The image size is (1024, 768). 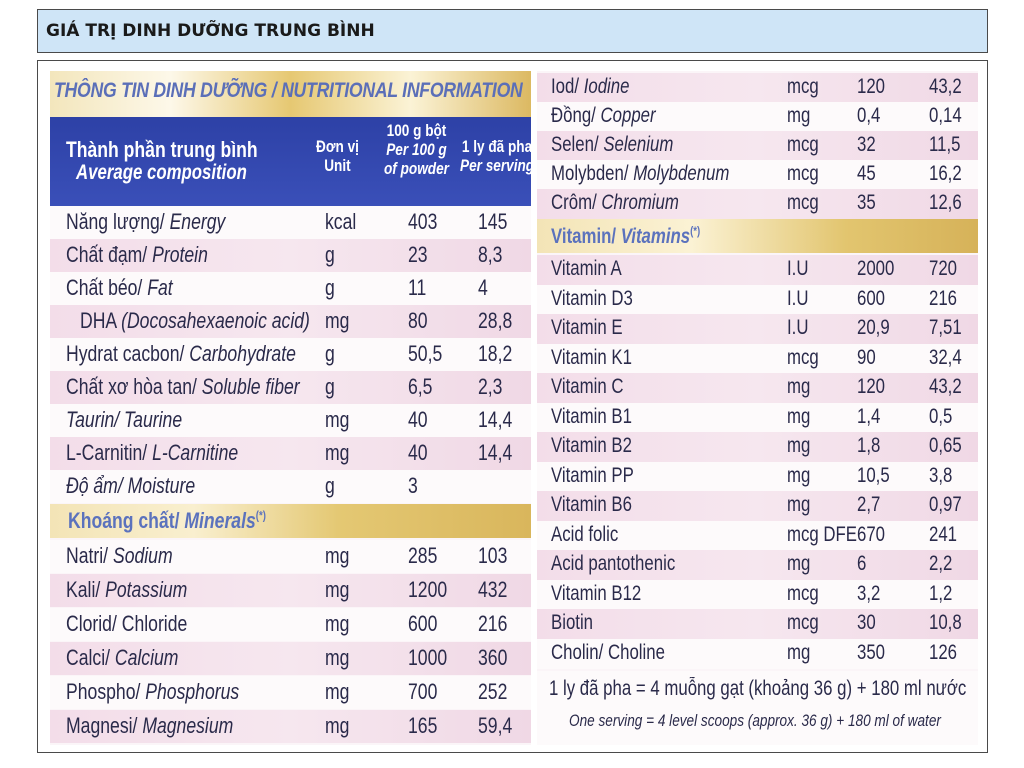 What do you see at coordinates (681, 173) in the screenshot?
I see `mineral-name-en: Molybdenum` at bounding box center [681, 173].